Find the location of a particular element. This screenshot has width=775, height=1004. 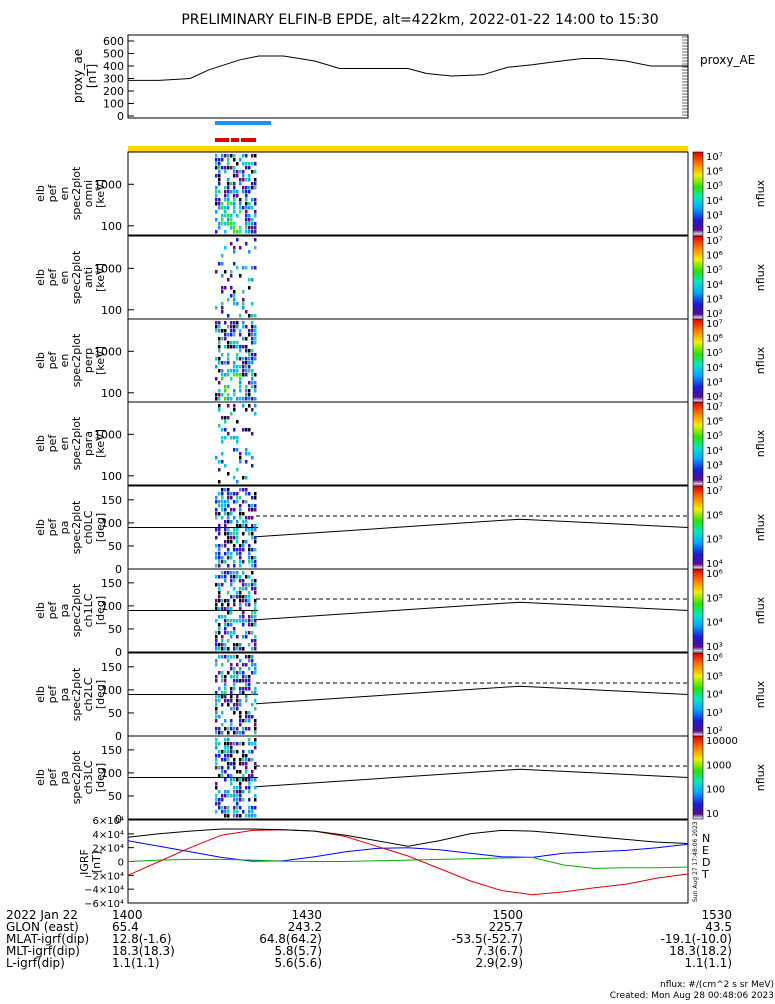

xaxis-row-value: 18.3(18.3) is located at coordinates (143, 951).